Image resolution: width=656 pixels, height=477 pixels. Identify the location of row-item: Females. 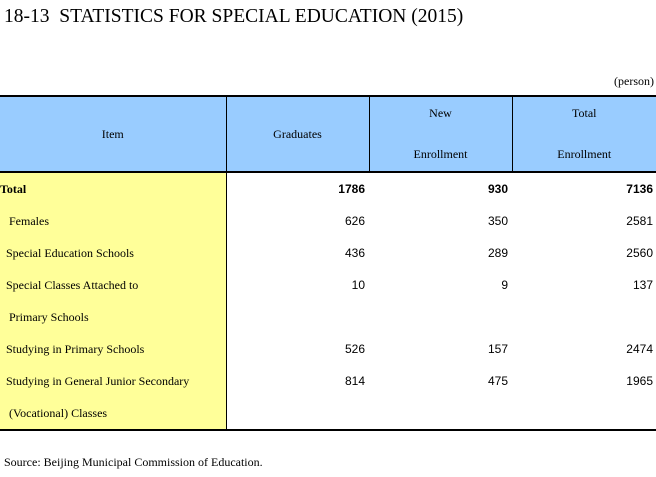
(113, 221).